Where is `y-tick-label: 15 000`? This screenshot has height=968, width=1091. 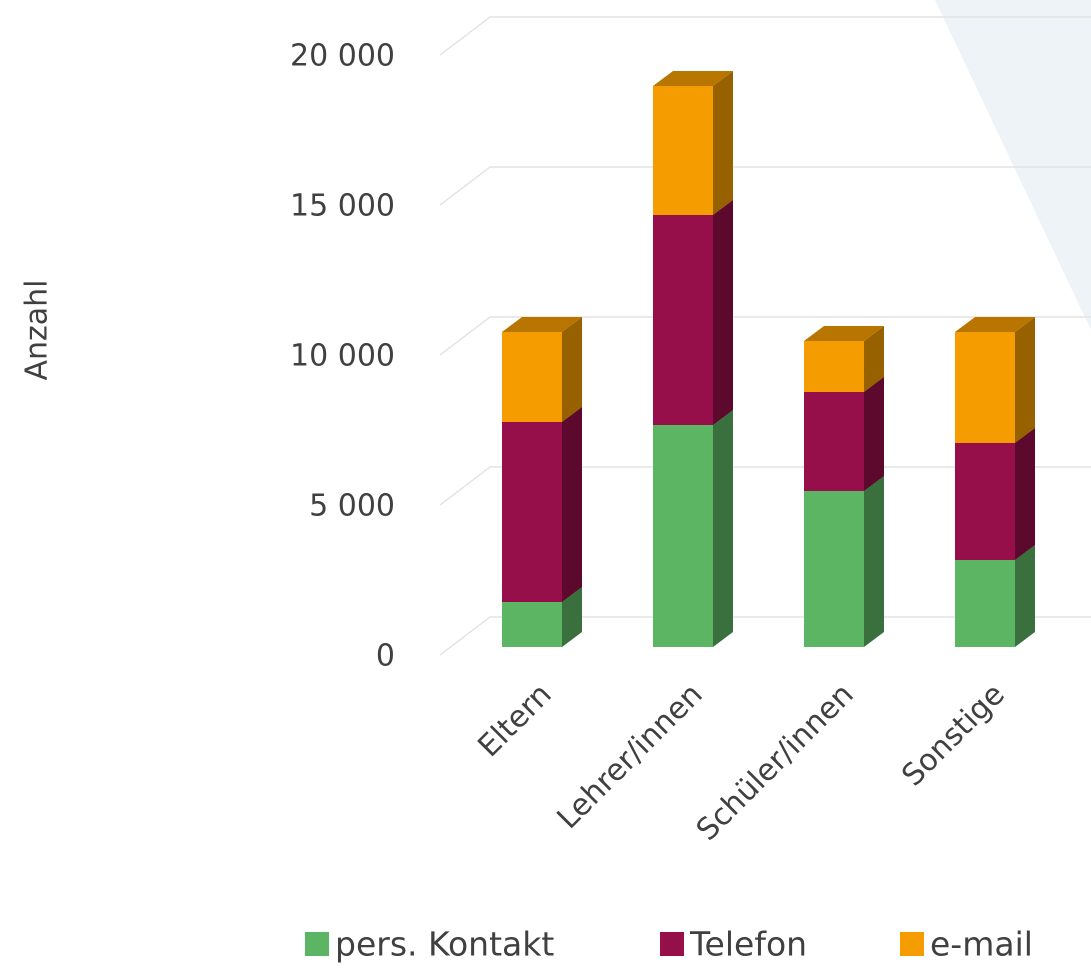 y-tick-label: 15 000 is located at coordinates (342, 206).